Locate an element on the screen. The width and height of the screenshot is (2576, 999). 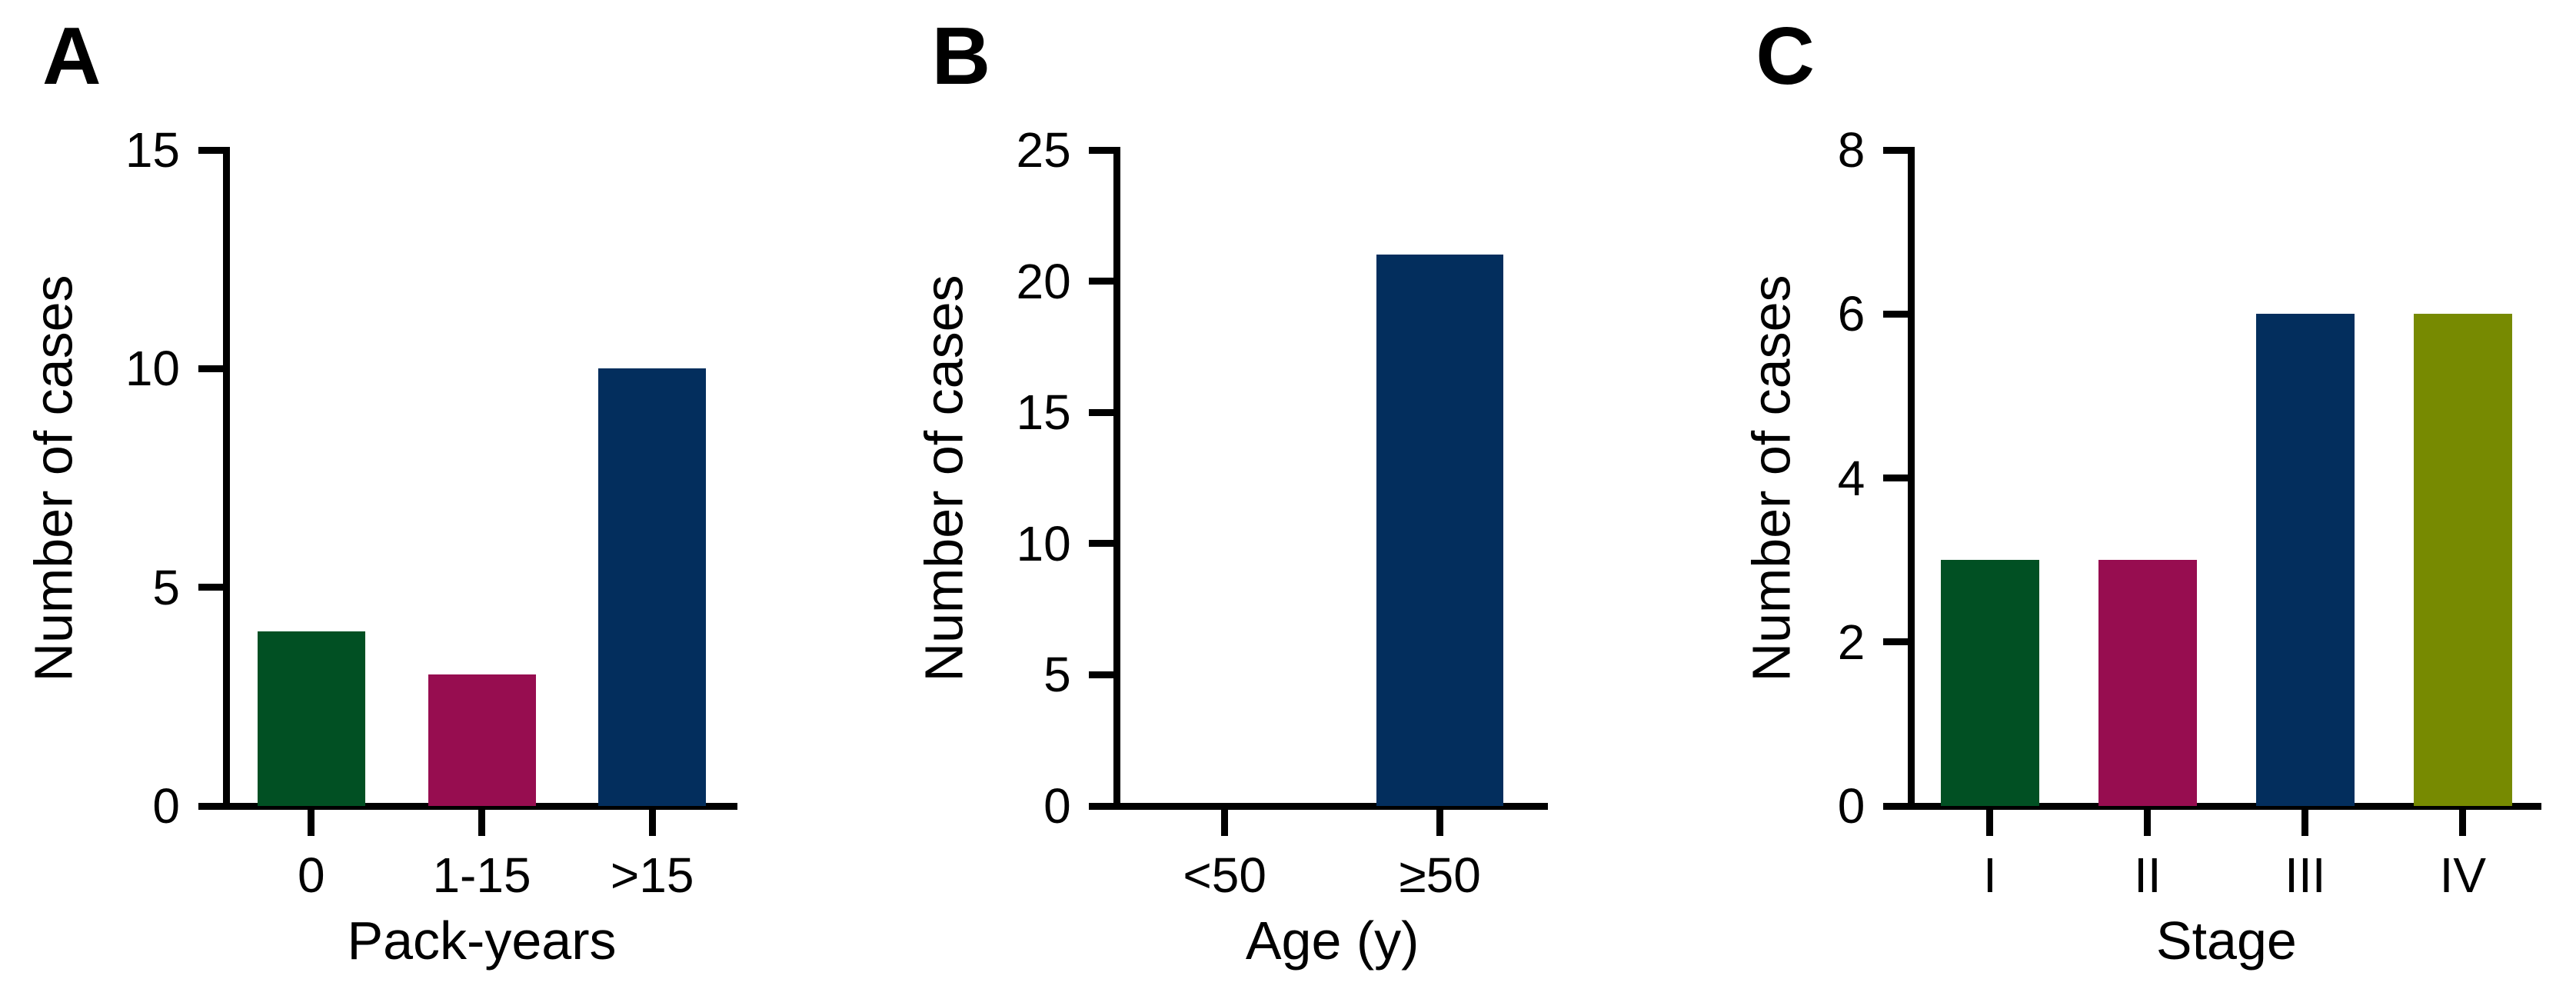
x-category-label: I is located at coordinates (1989, 875).